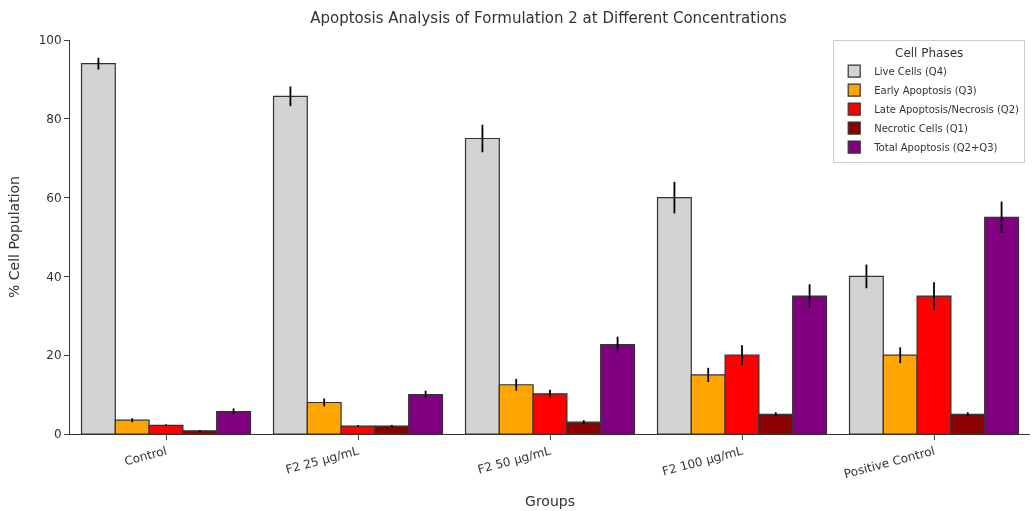 The width and height of the screenshot is (1035, 511). What do you see at coordinates (54, 355) in the screenshot?
I see `y-tick-label: 20` at bounding box center [54, 355].